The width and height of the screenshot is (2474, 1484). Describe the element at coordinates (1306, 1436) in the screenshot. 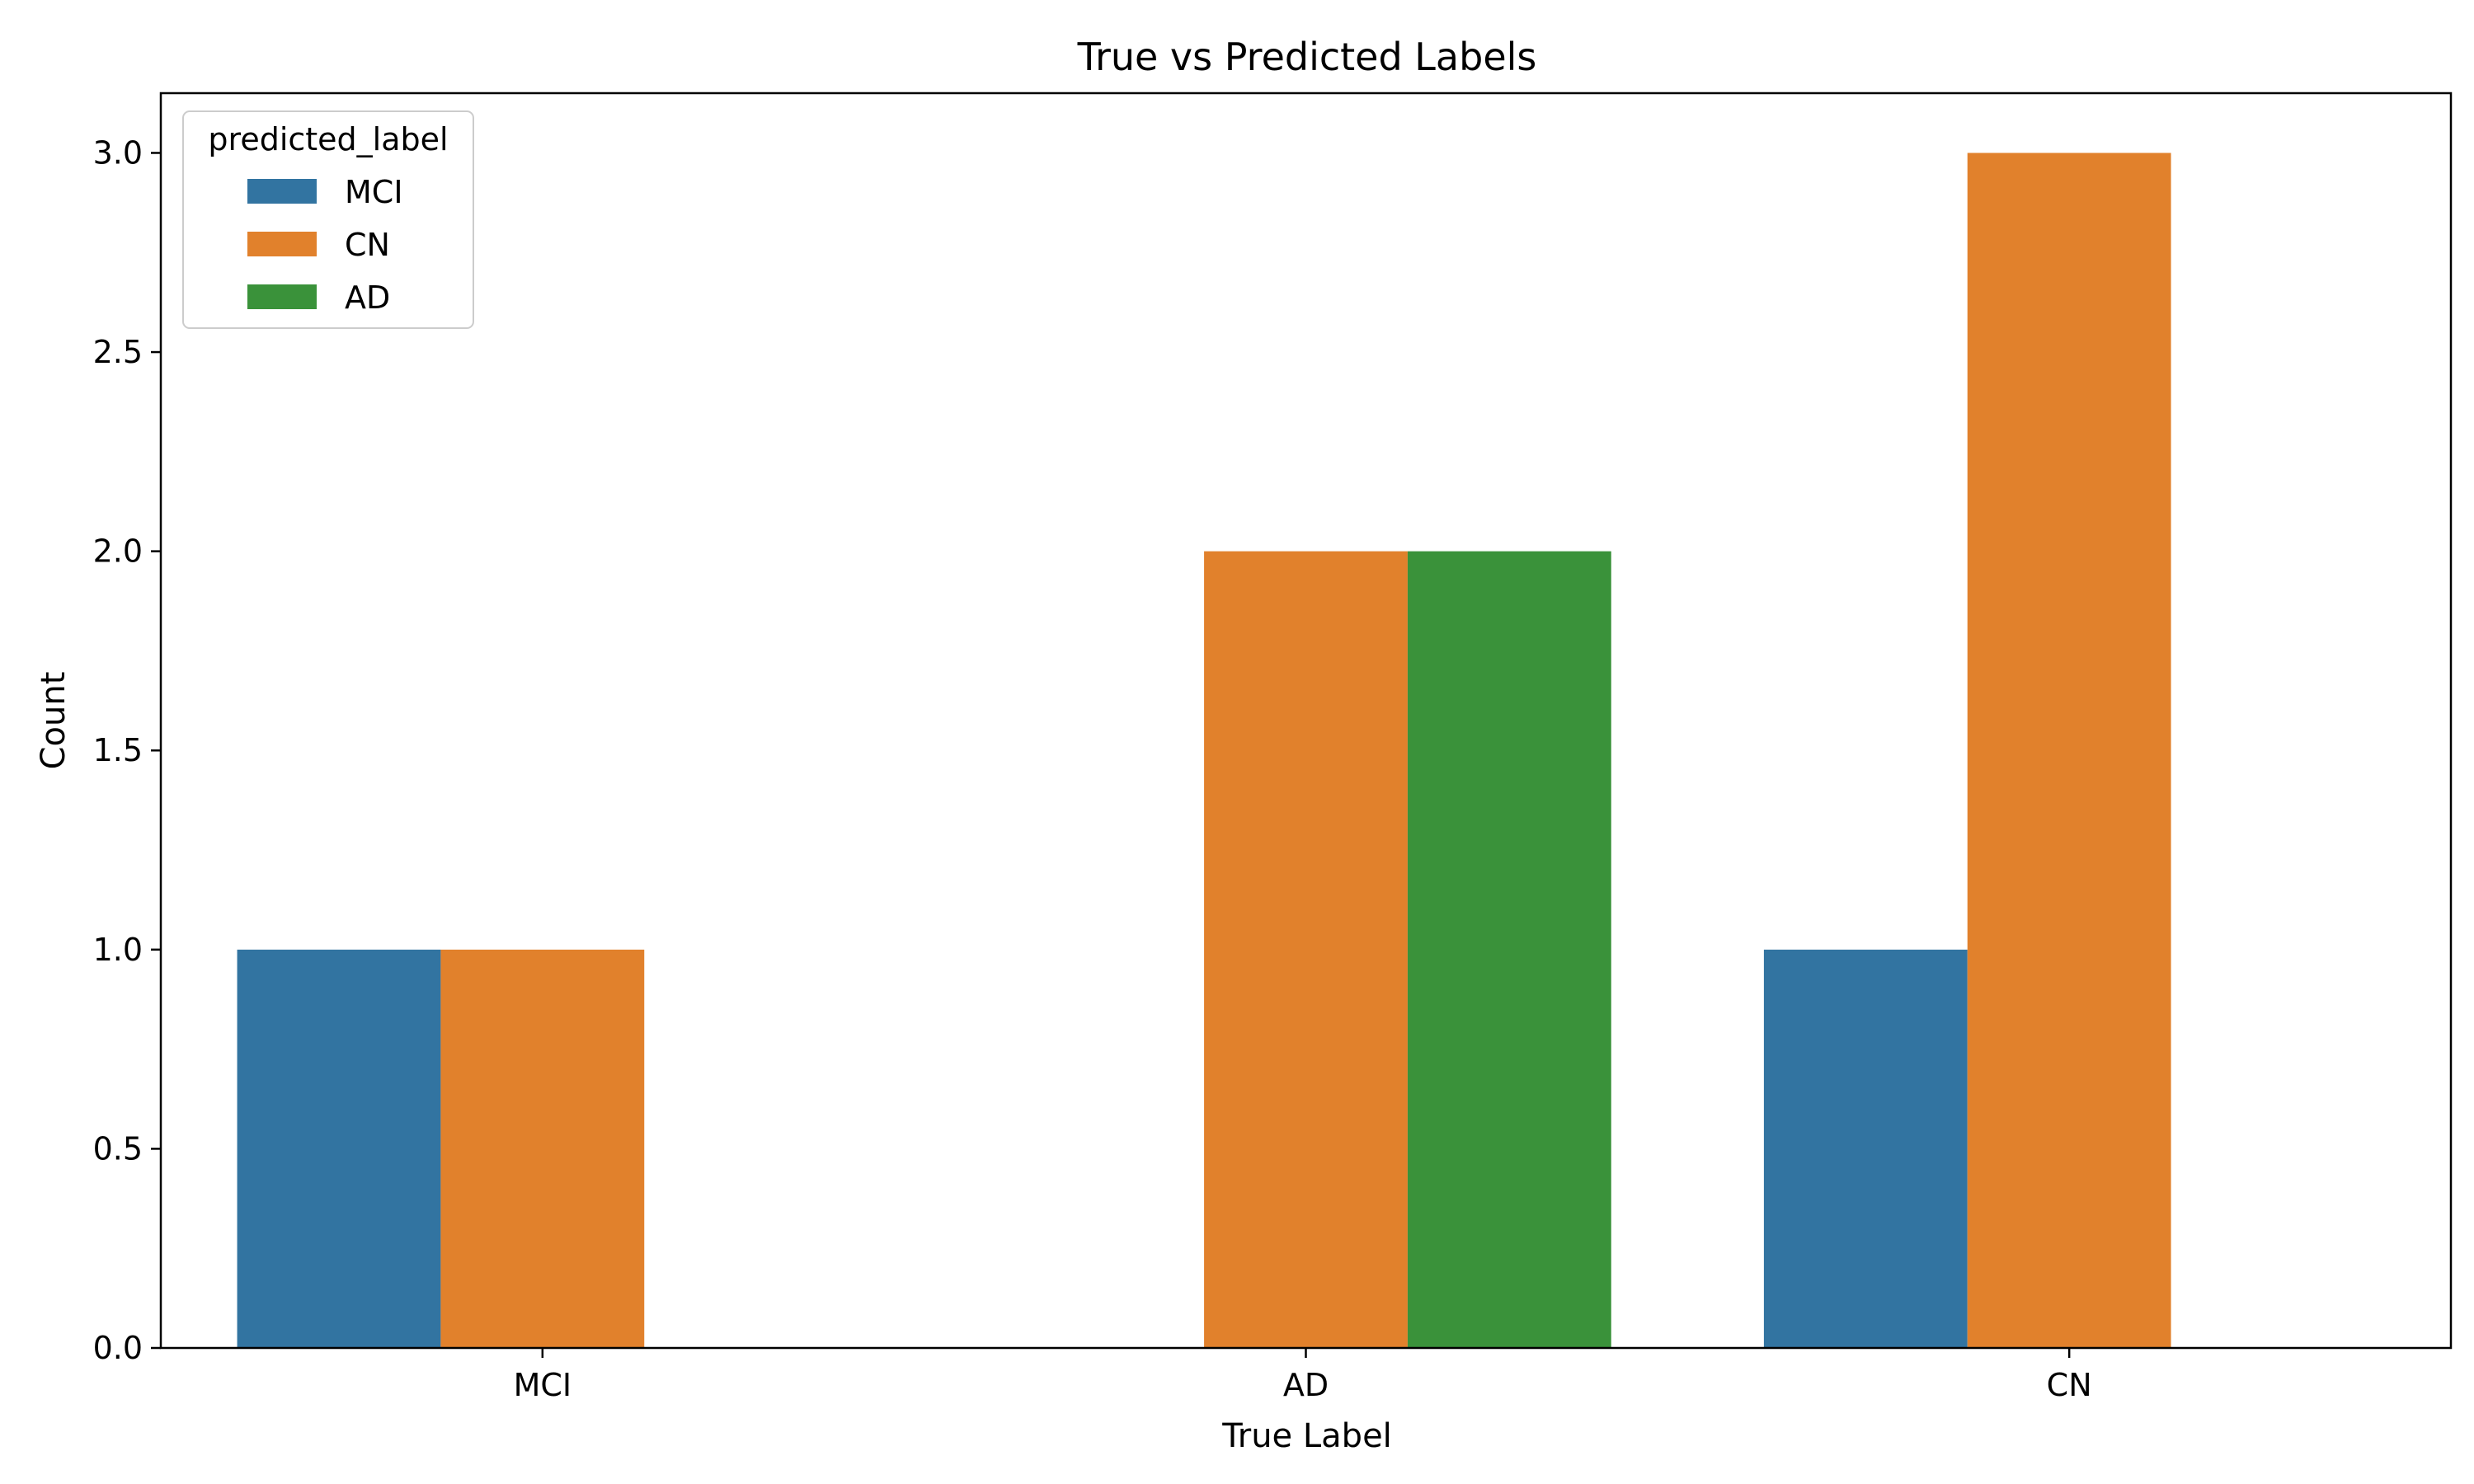

I see `x-axis-label: True Label` at that location.